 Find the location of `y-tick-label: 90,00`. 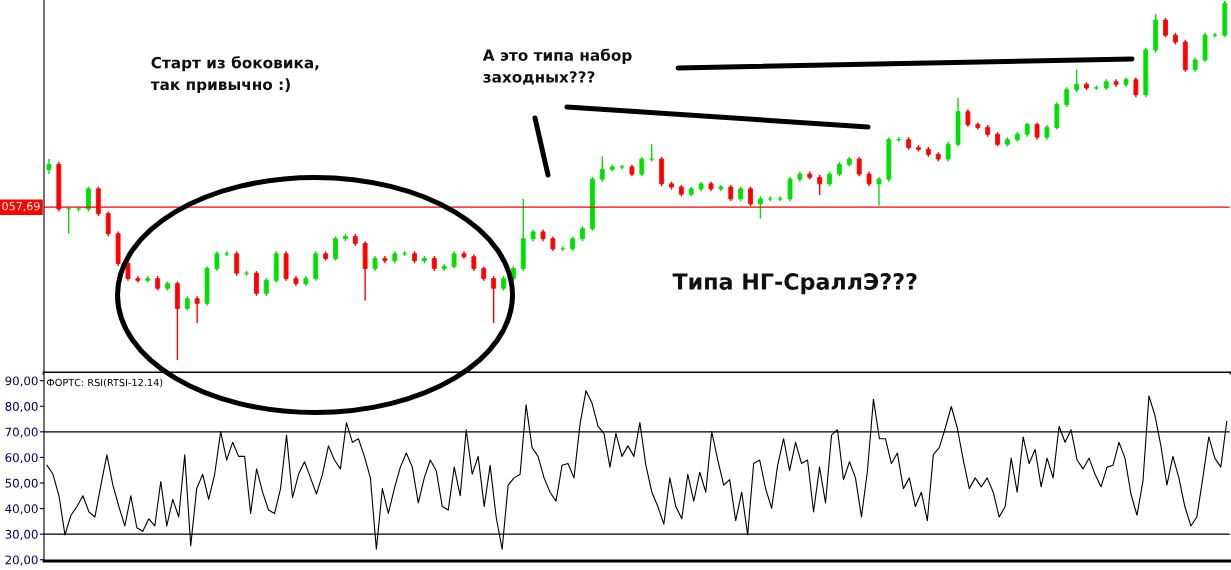

y-tick-label: 90,00 is located at coordinates (21, 381).